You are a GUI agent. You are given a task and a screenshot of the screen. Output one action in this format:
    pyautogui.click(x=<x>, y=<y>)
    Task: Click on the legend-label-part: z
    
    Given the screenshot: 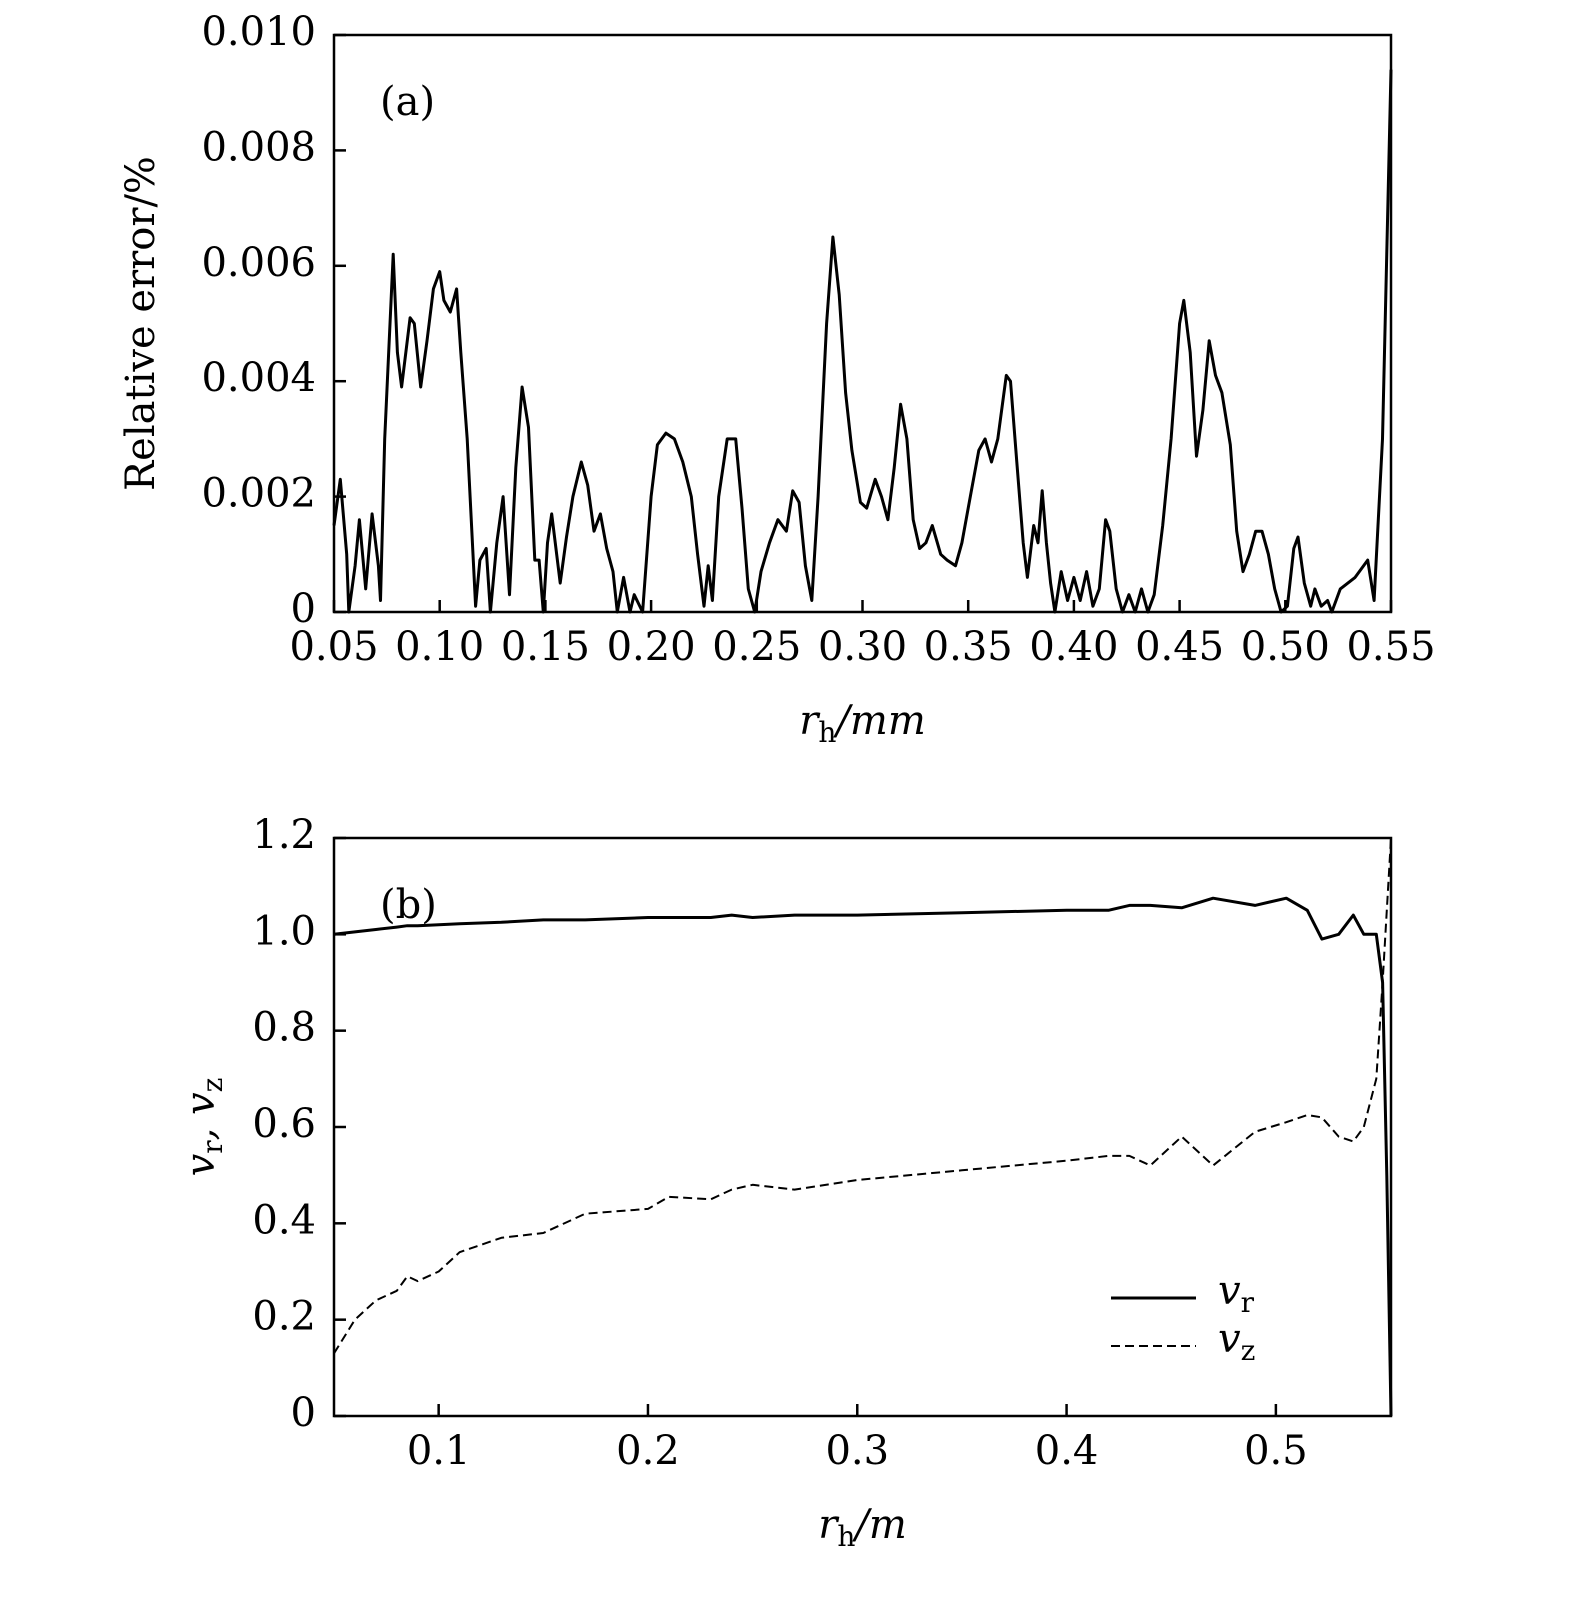 What is the action you would take?
    pyautogui.click(x=1248, y=1350)
    